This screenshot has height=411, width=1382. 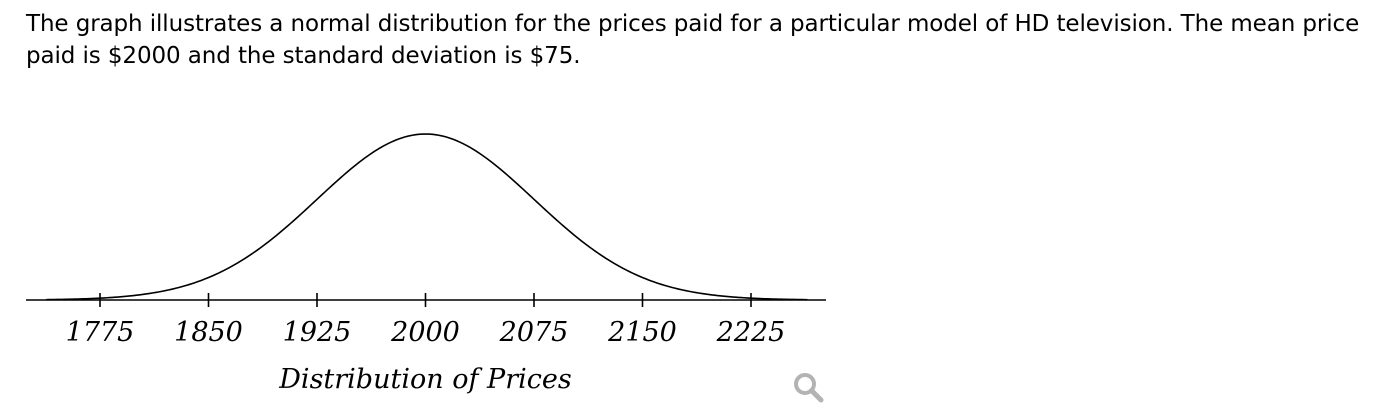 What do you see at coordinates (642, 332) in the screenshot?
I see `x-tick-label: 2150` at bounding box center [642, 332].